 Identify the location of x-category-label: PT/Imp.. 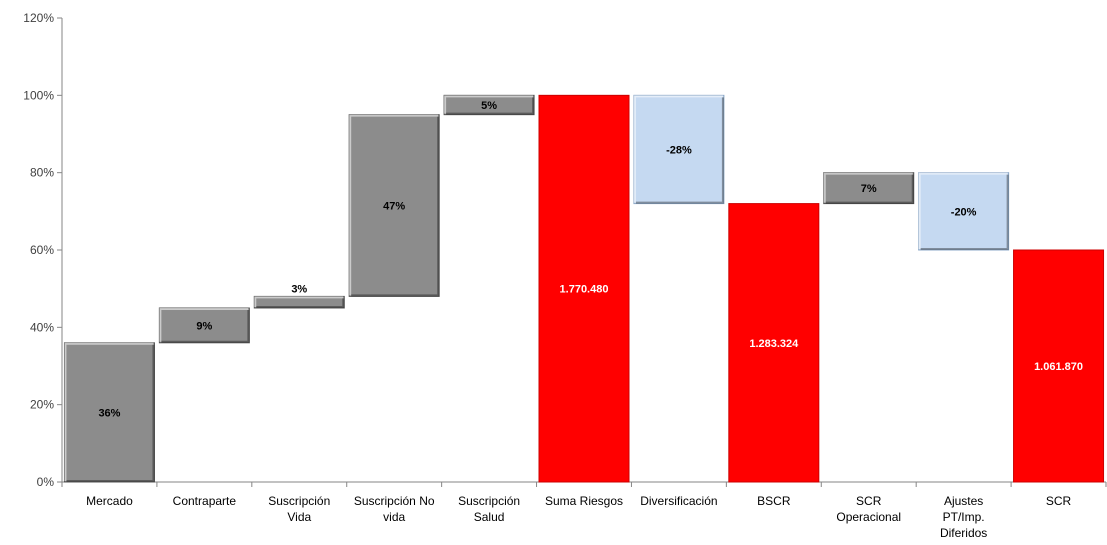
(964, 517).